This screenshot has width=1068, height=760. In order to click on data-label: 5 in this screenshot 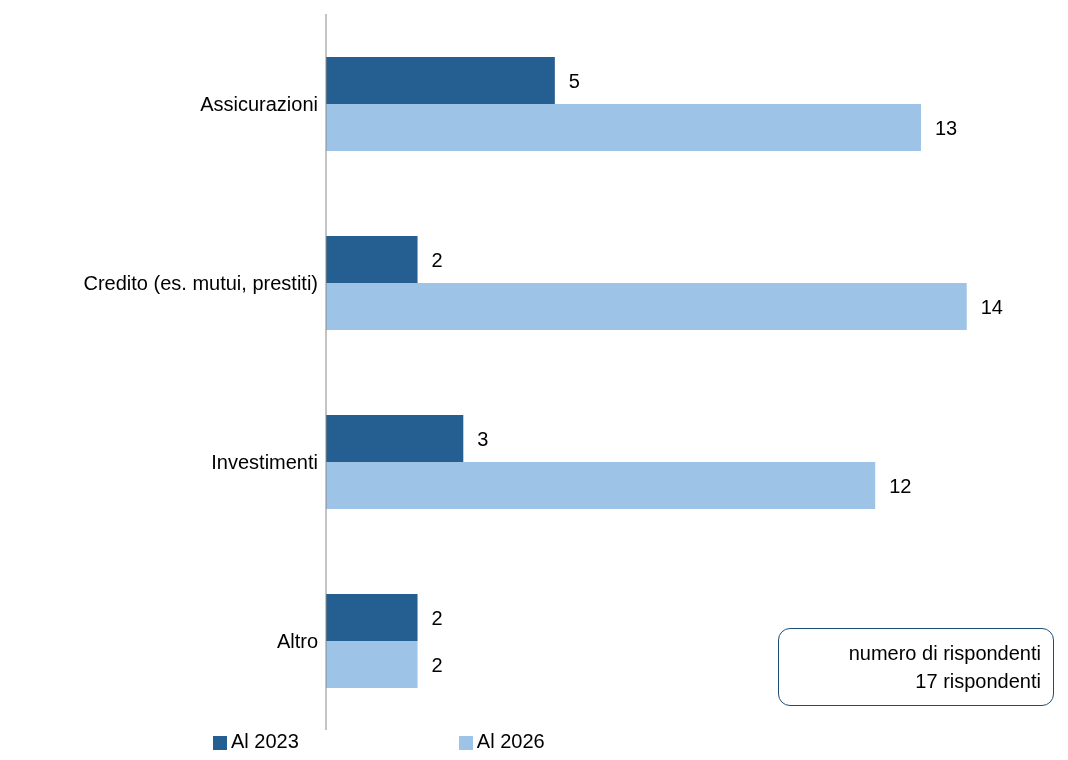, I will do `click(574, 80)`.